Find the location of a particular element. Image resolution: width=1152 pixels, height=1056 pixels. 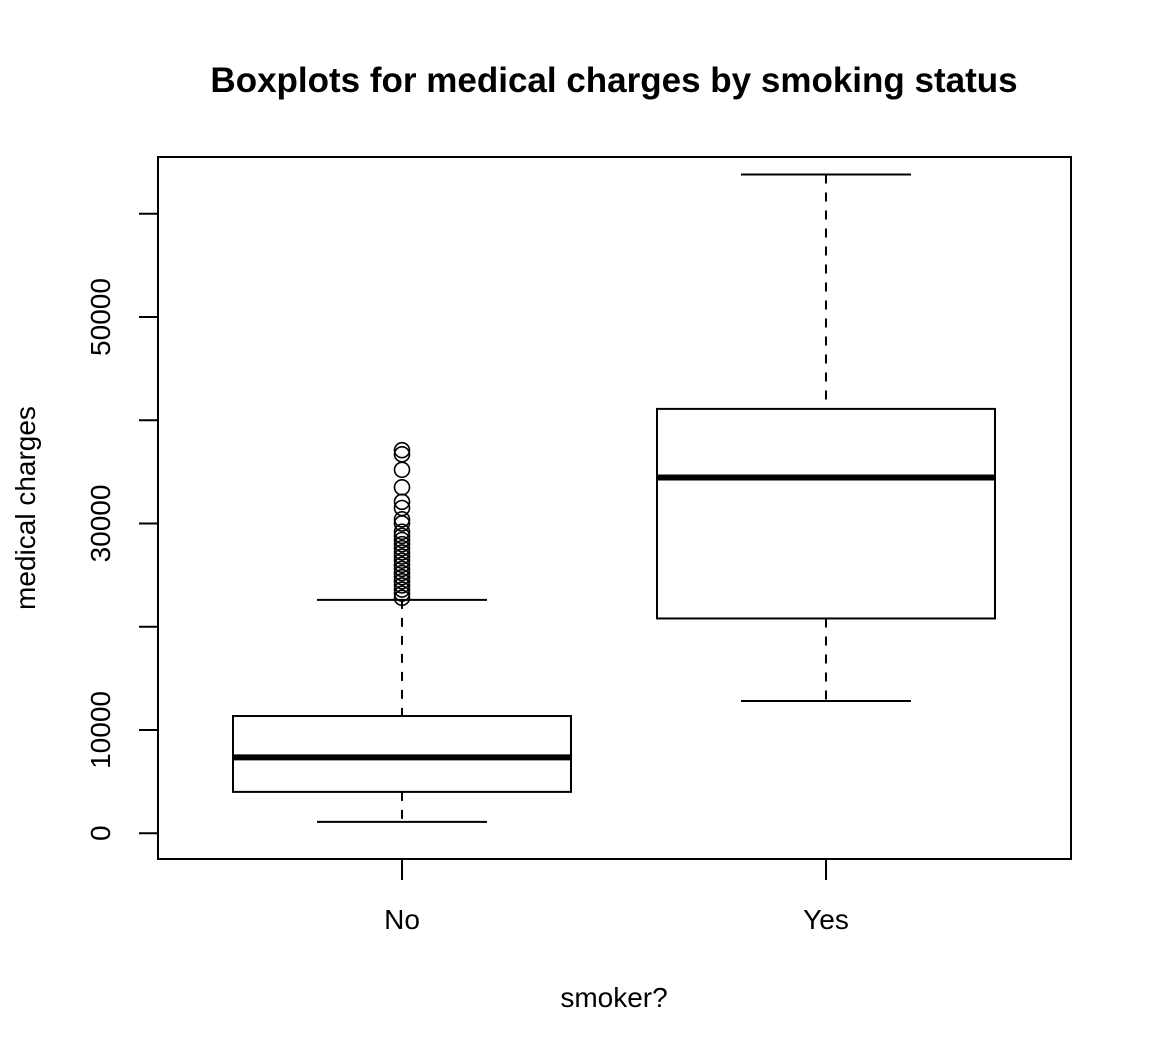

y-axis: 0 10000 30000 50000 is located at coordinates (121, 526).